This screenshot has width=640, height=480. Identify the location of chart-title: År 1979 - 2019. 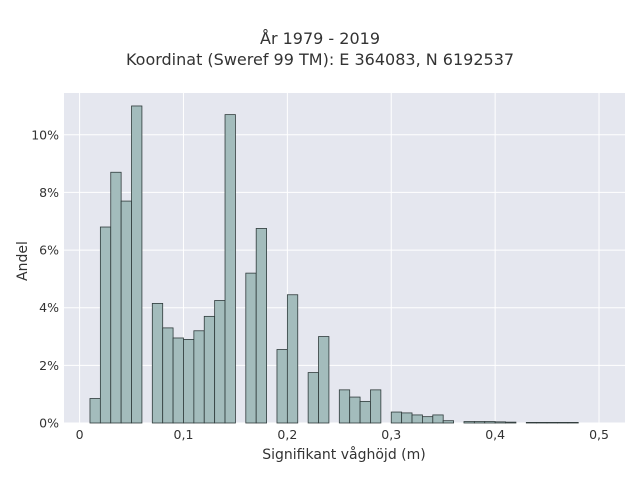
(320, 38).